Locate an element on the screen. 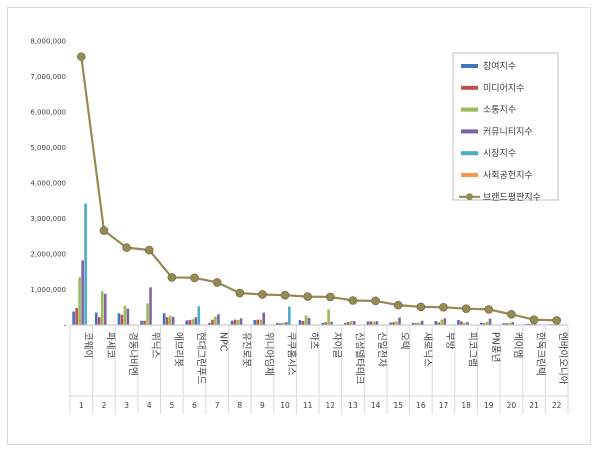  x-category-label: 코웨이 is located at coordinates (88, 345).